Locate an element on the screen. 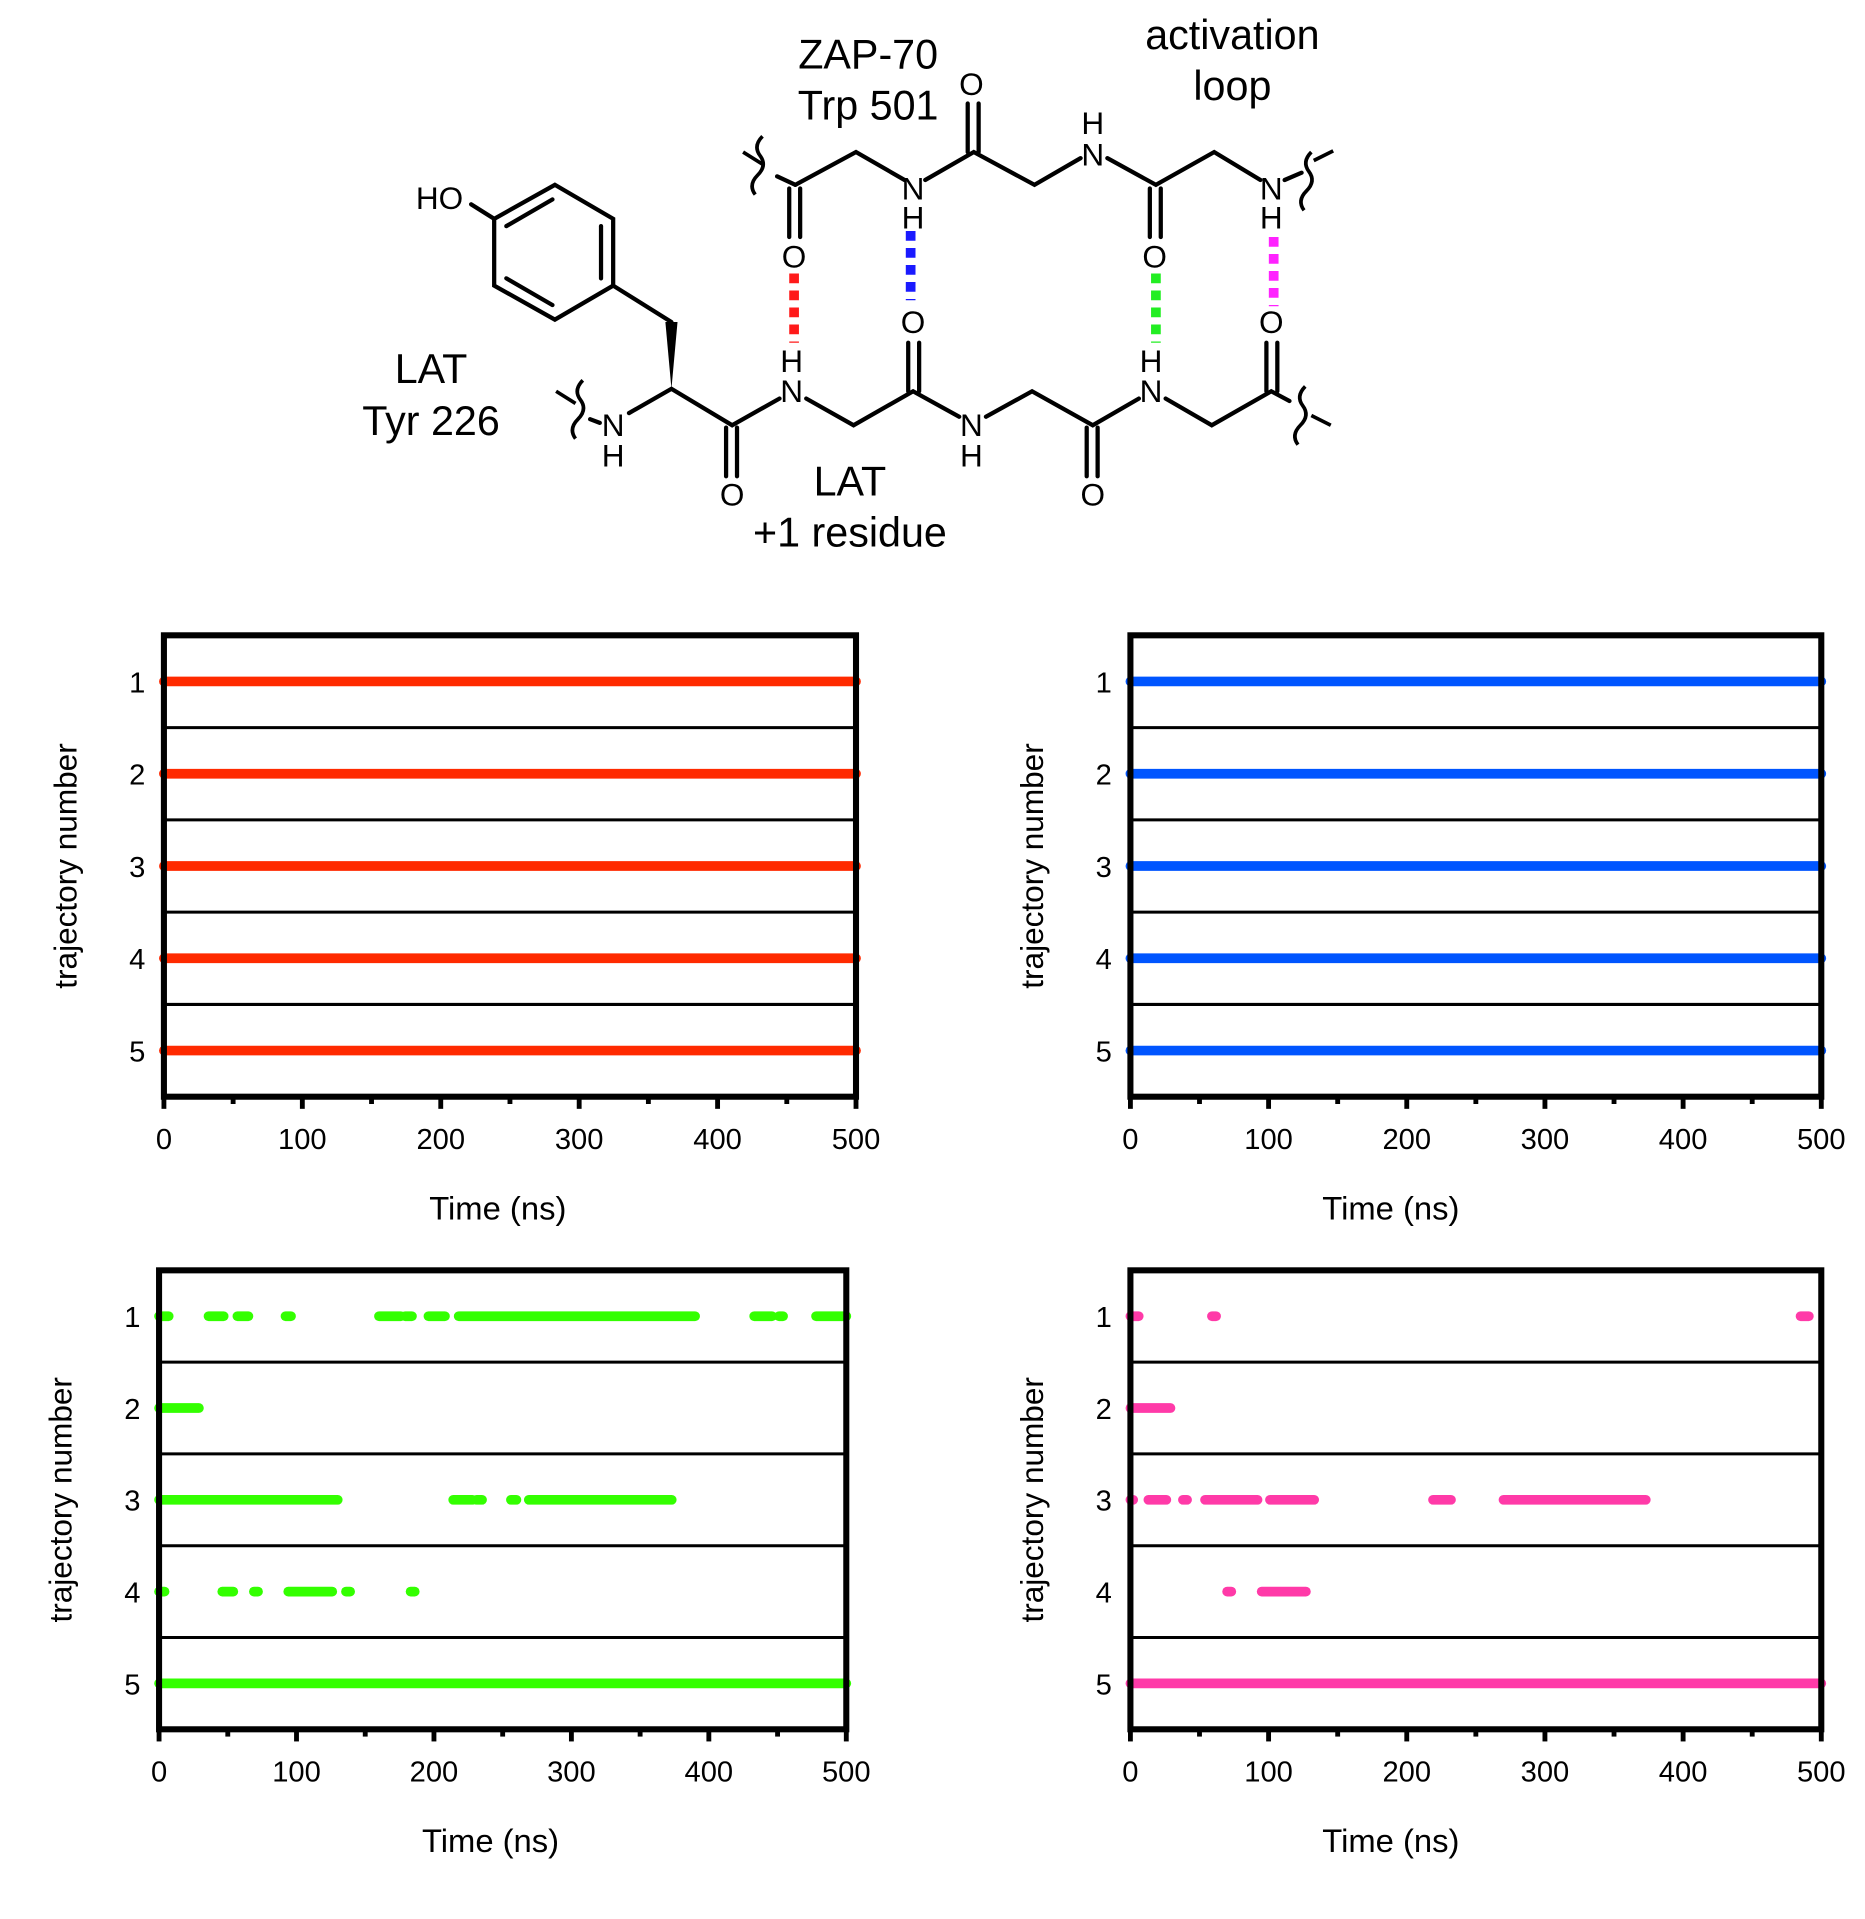 The height and width of the screenshot is (1919, 1865). bottom-strand-bonds is located at coordinates (939, 381).